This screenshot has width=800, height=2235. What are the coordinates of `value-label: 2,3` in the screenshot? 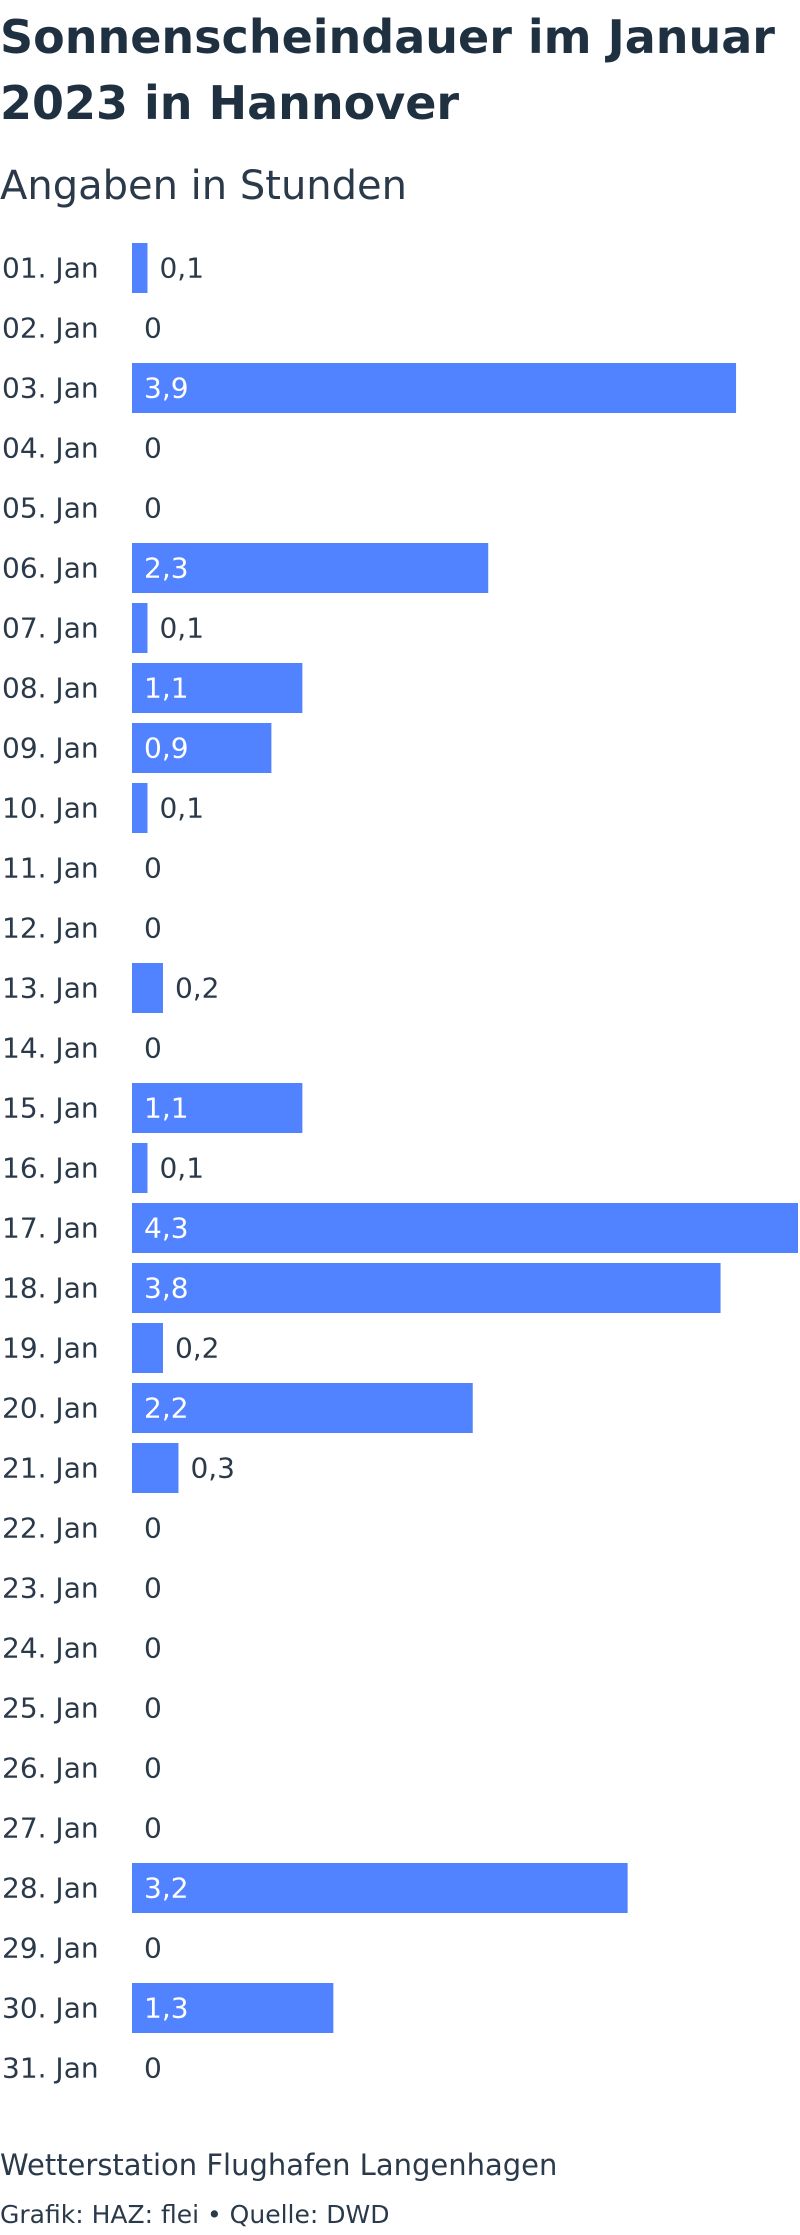 It's located at (166, 568).